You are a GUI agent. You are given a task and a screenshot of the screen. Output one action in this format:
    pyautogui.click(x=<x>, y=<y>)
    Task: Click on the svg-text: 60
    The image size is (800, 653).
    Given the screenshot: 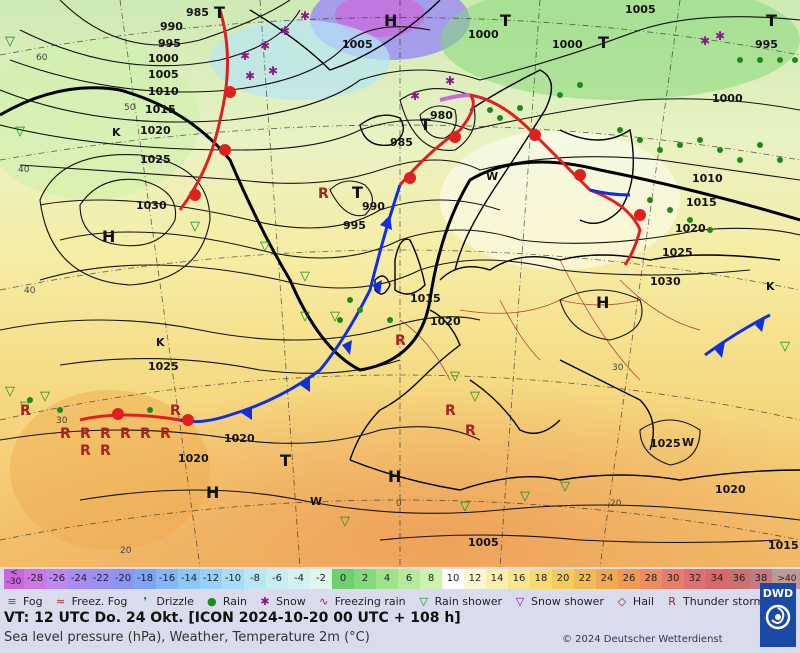 What is the action you would take?
    pyautogui.click(x=42, y=58)
    